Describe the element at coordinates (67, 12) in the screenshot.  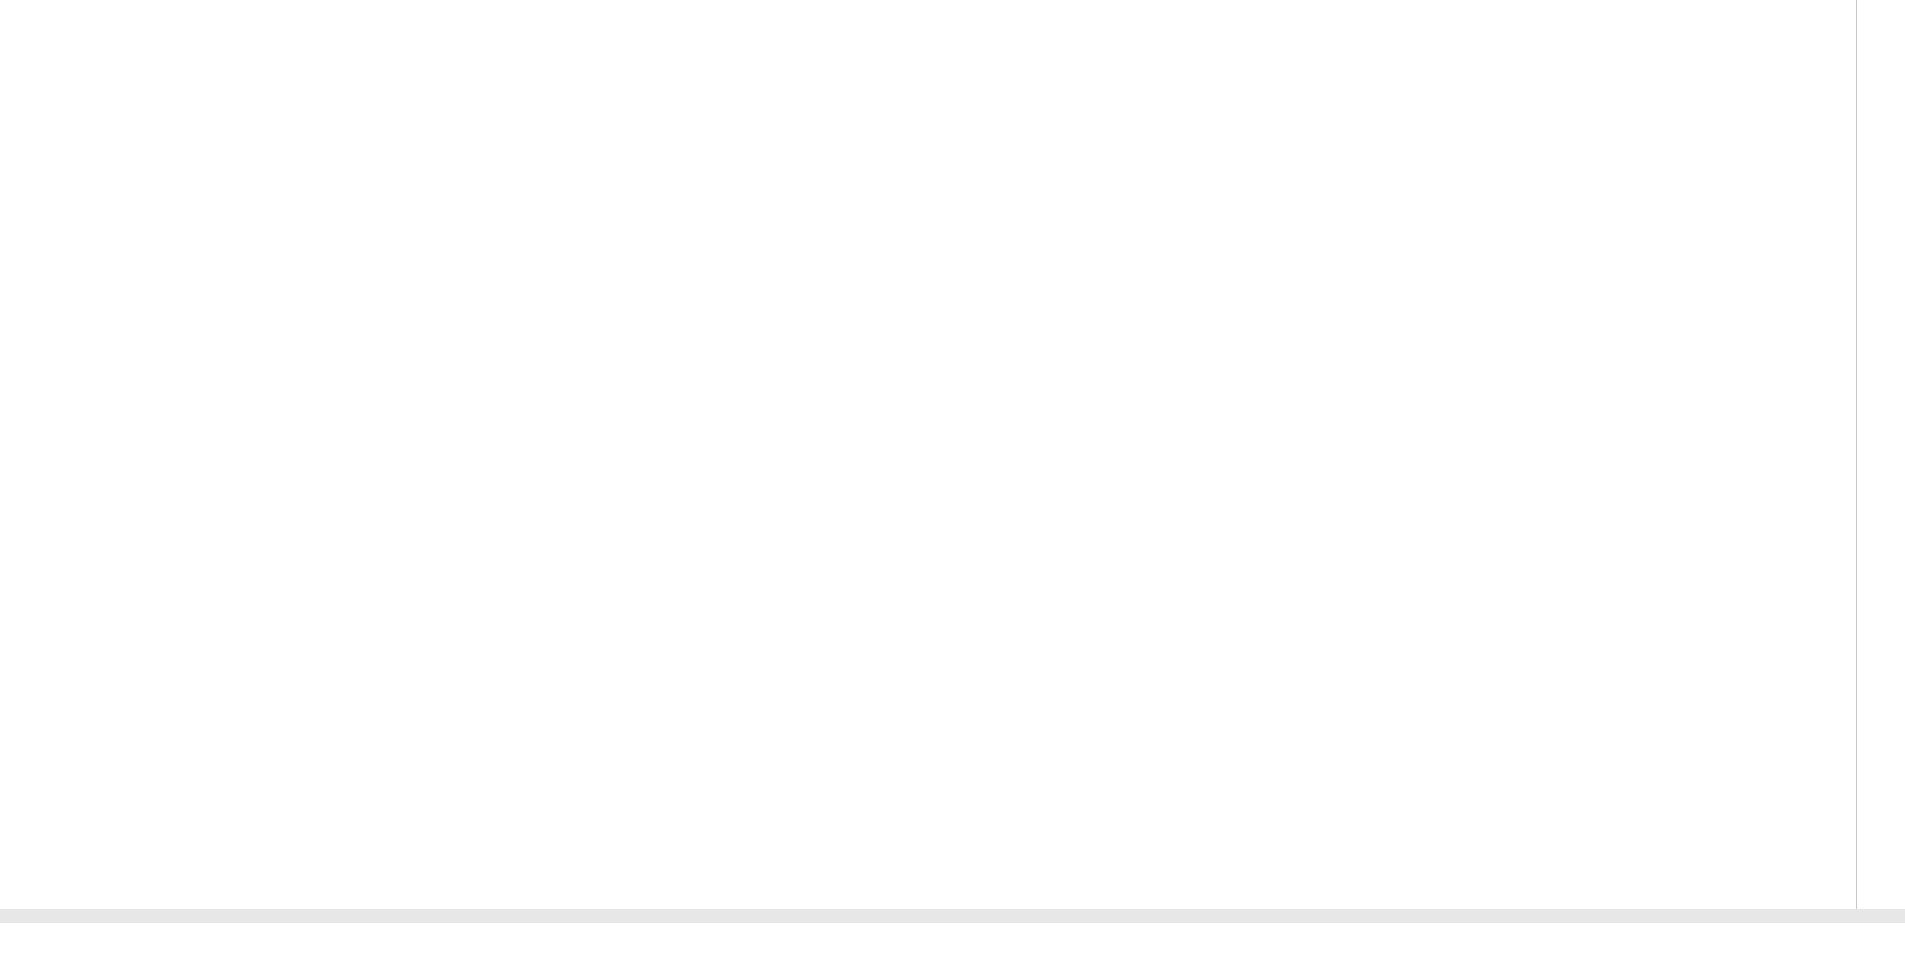
I see `legend-ema200` at that location.